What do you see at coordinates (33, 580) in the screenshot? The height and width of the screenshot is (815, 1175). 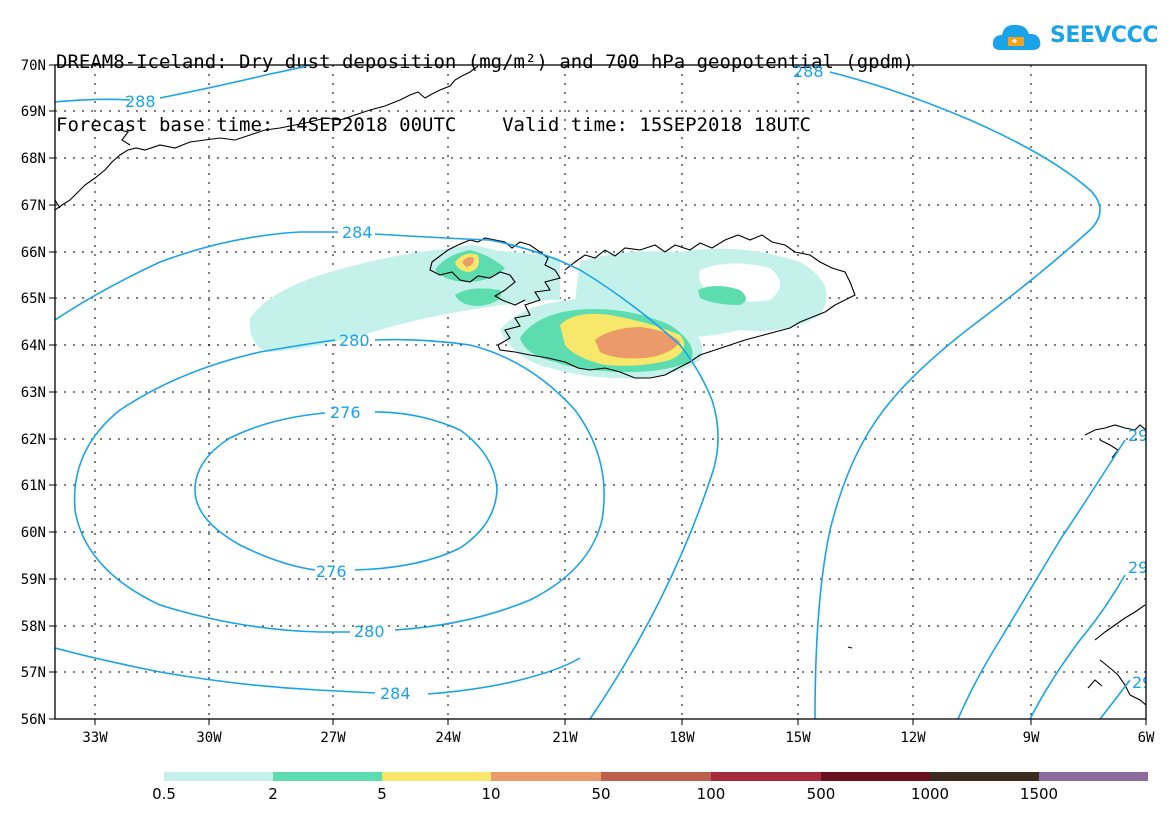 I see `lat-label: 59N` at bounding box center [33, 580].